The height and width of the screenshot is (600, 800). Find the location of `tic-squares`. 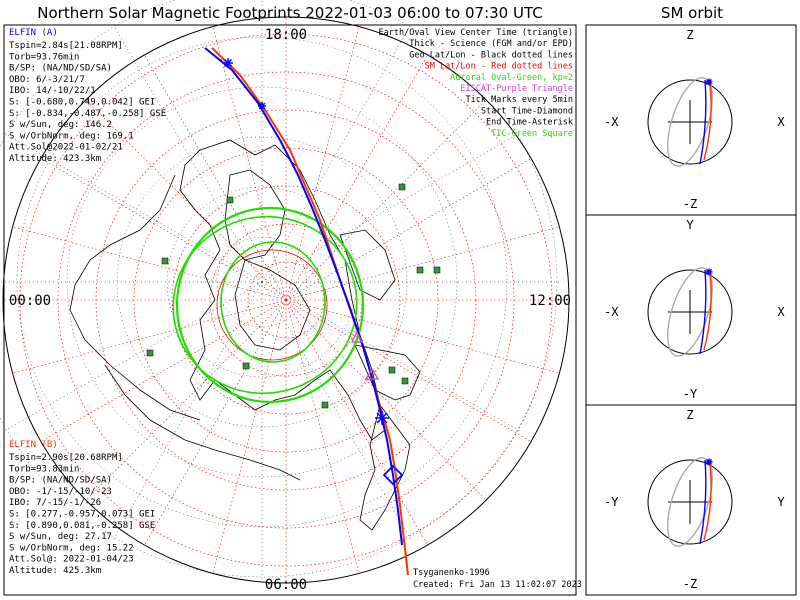

tic-squares is located at coordinates (293, 296).